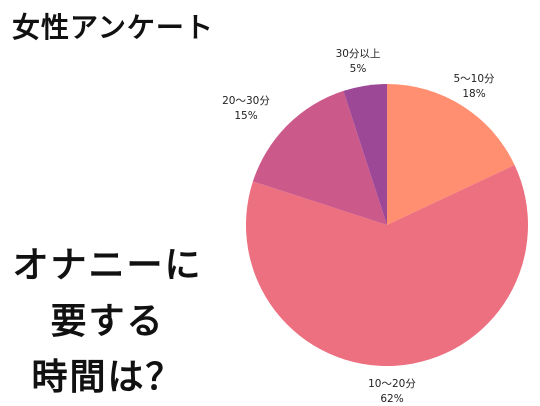 The image size is (540, 406). I want to click on slice-category-label: 30分以上, so click(358, 54).